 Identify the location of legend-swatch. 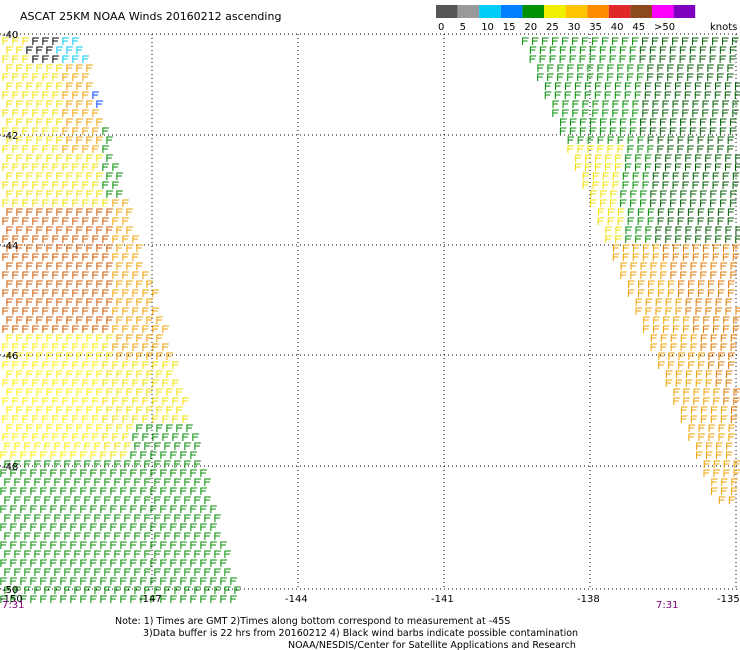
(684, 11).